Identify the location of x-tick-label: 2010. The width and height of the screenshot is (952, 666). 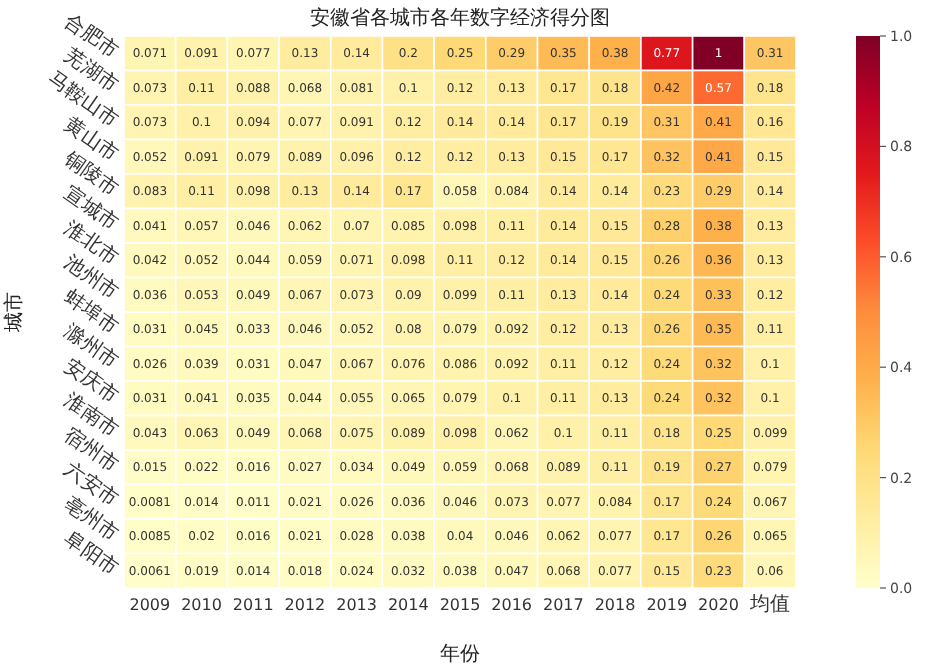
(201, 605).